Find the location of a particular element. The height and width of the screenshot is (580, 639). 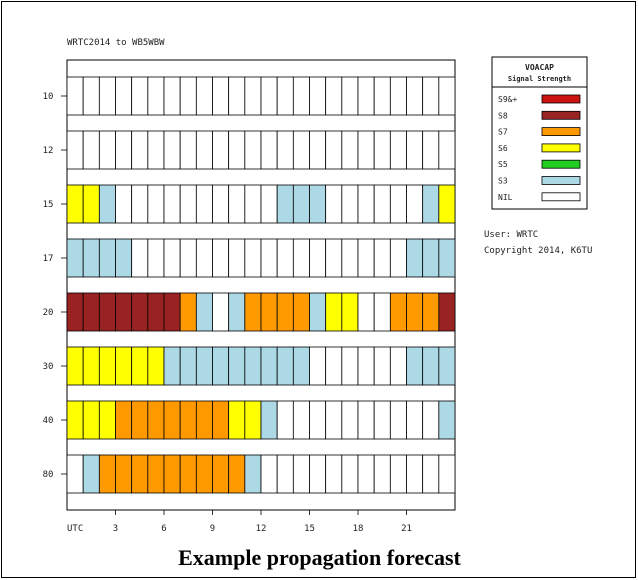

cell-30-h16 is located at coordinates (334, 366).